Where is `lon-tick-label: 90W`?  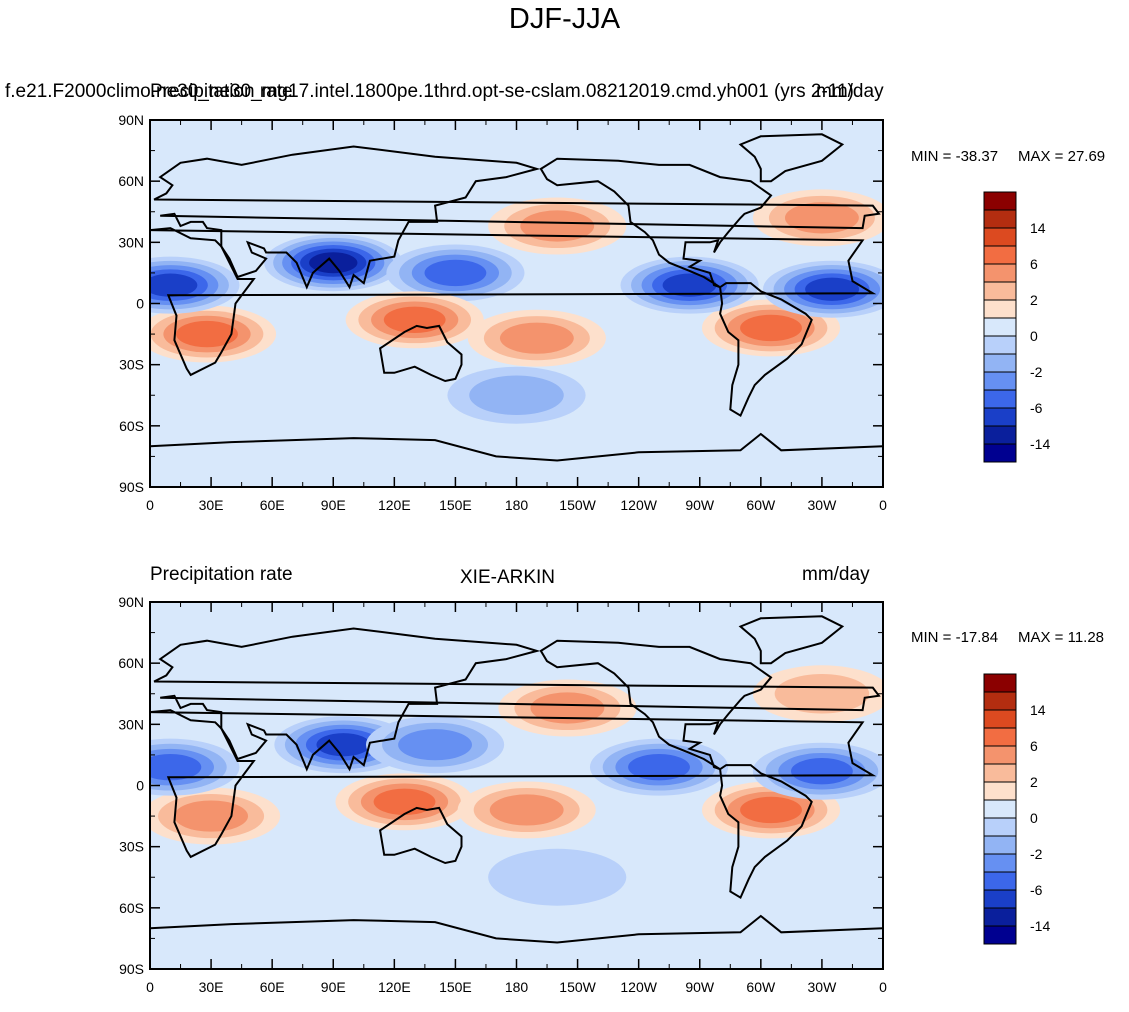 lon-tick-label: 90W is located at coordinates (700, 505).